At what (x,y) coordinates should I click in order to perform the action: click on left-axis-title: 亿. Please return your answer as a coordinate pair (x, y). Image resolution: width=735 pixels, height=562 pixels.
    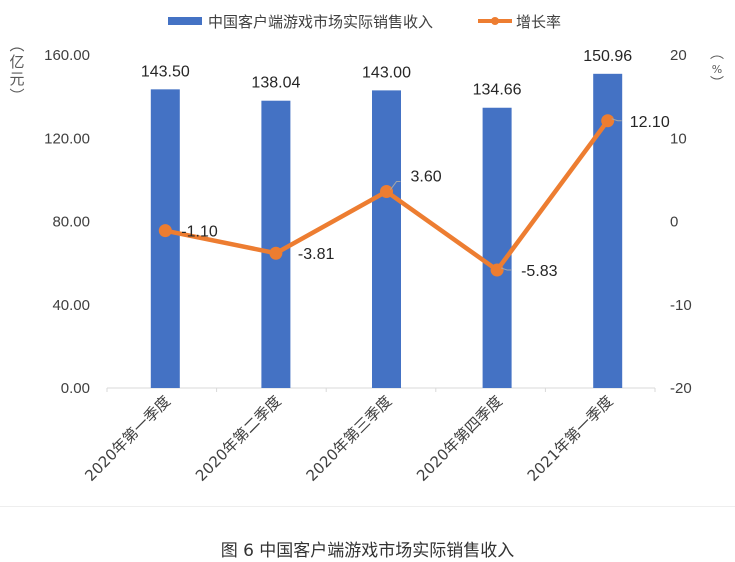
    Looking at the image, I should click on (16, 62).